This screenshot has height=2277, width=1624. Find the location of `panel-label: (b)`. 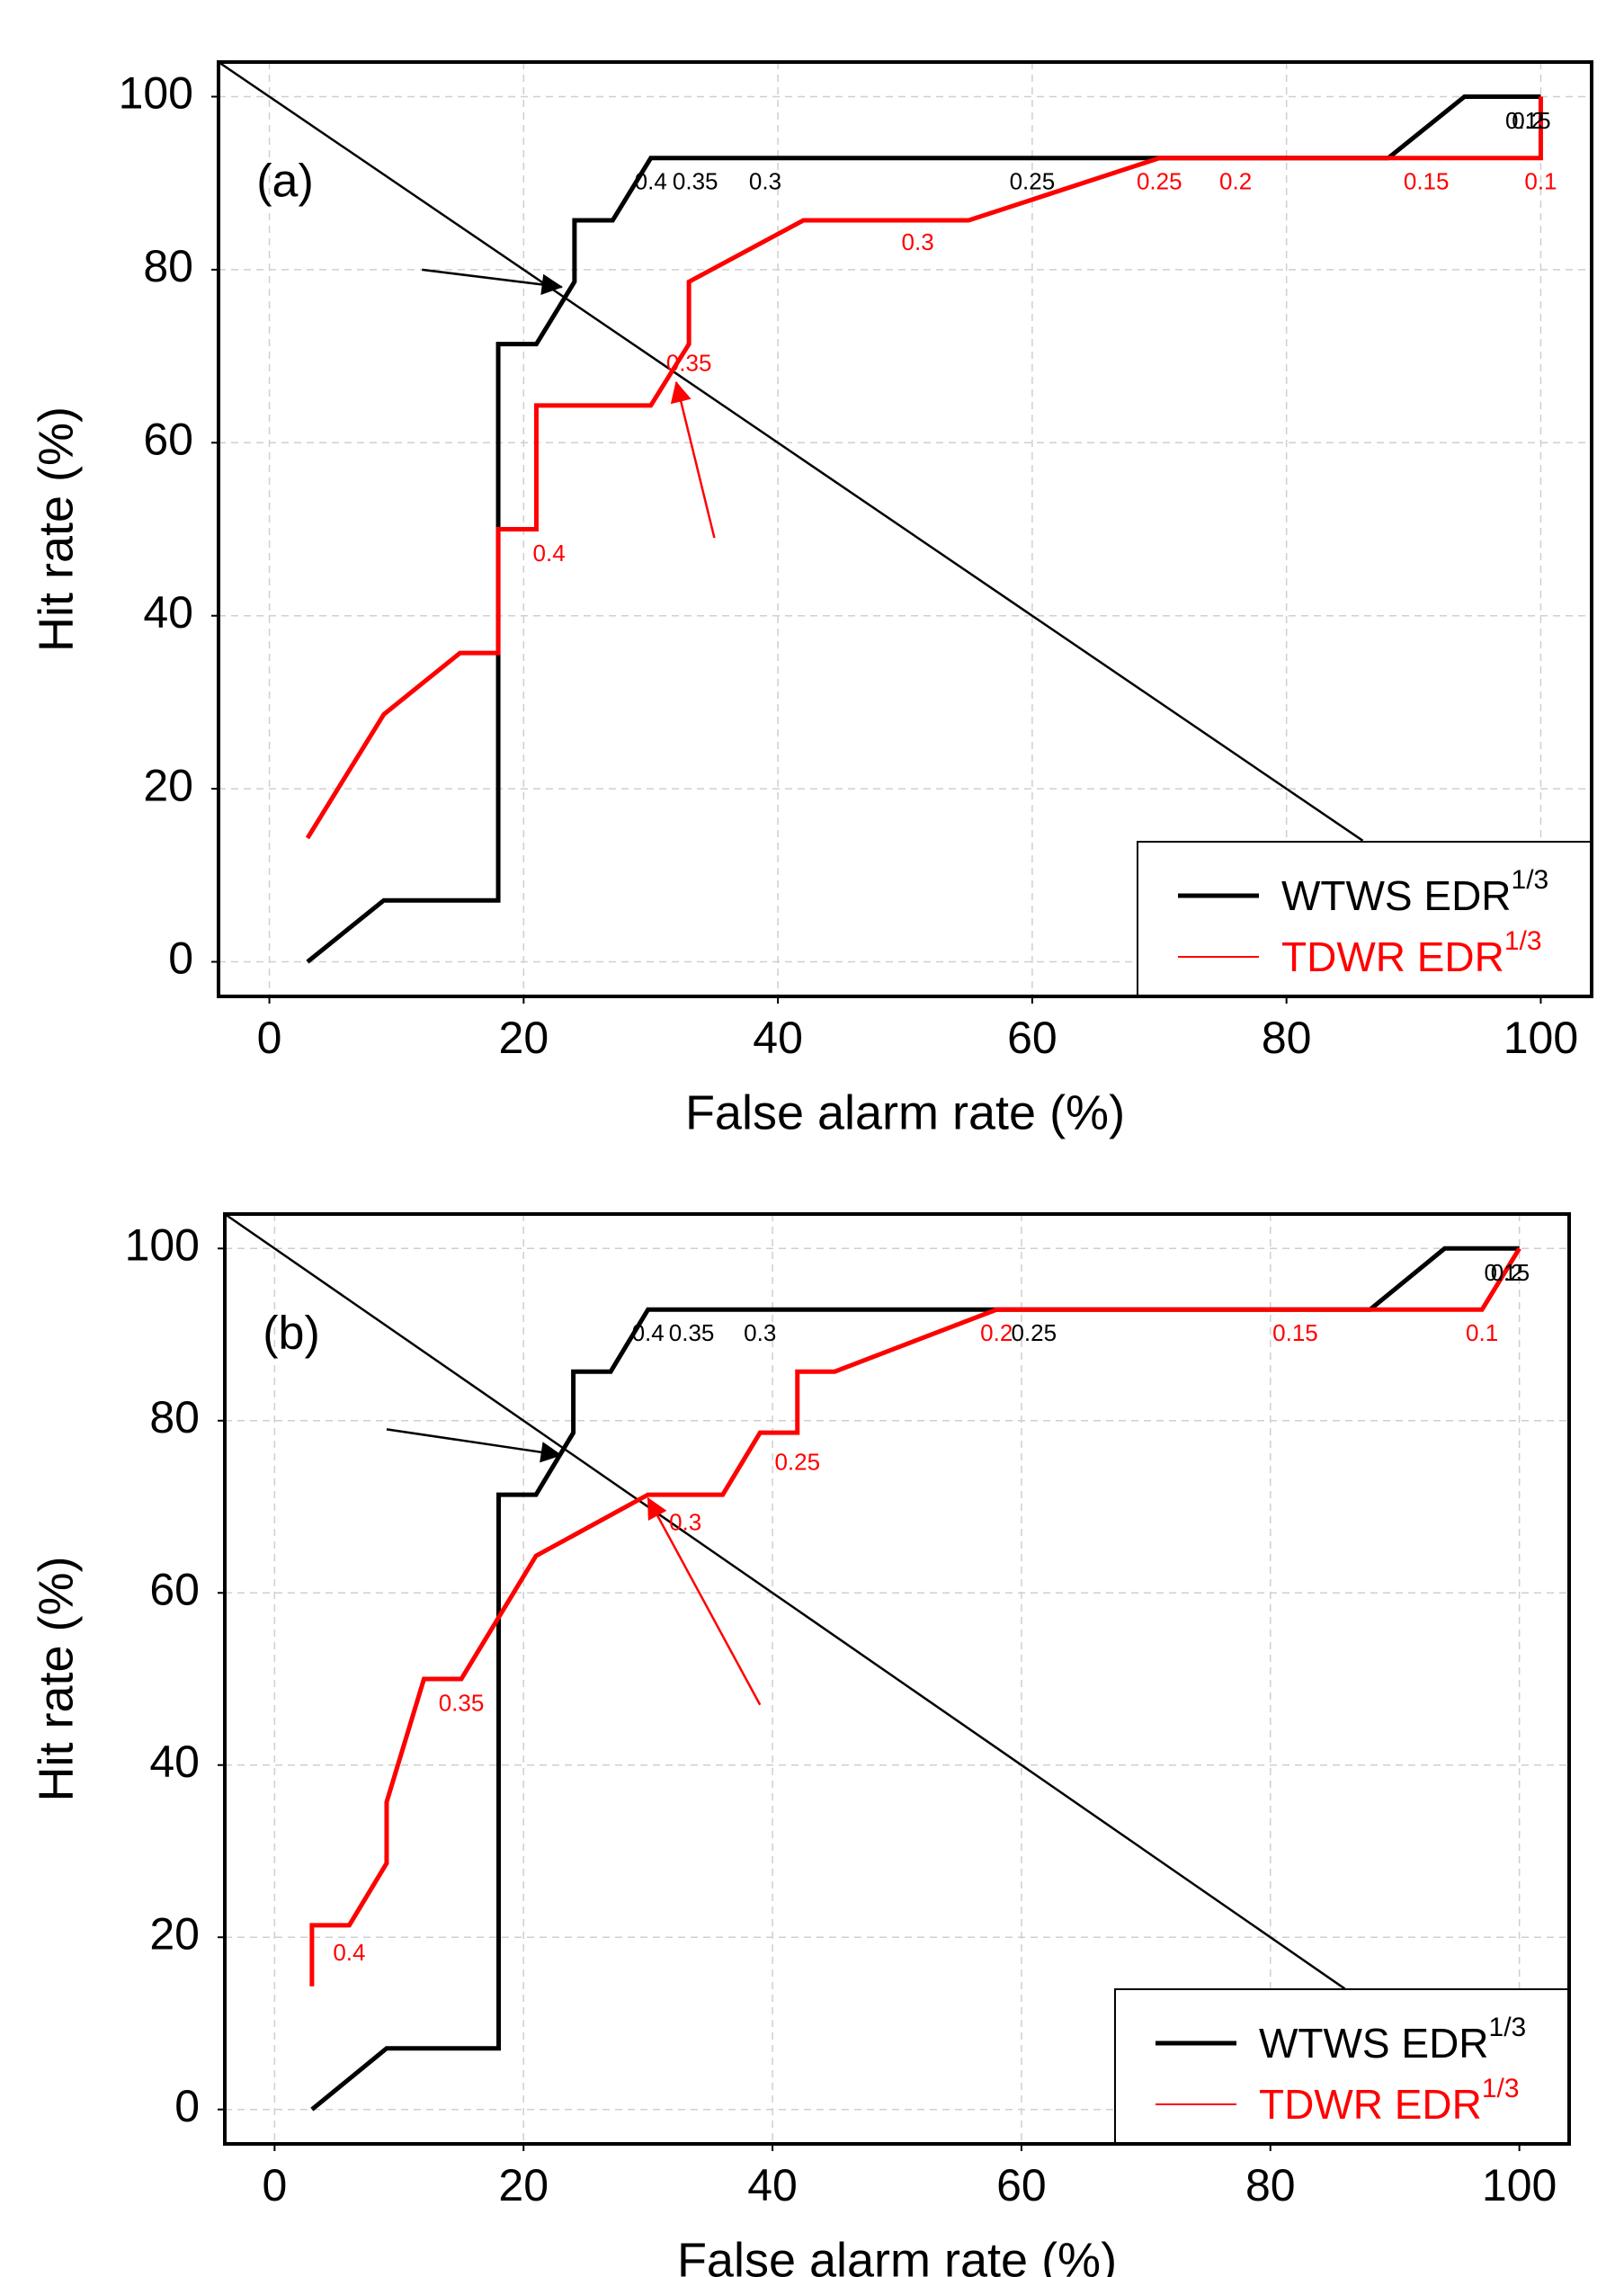

panel-label: (b) is located at coordinates (291, 1334).